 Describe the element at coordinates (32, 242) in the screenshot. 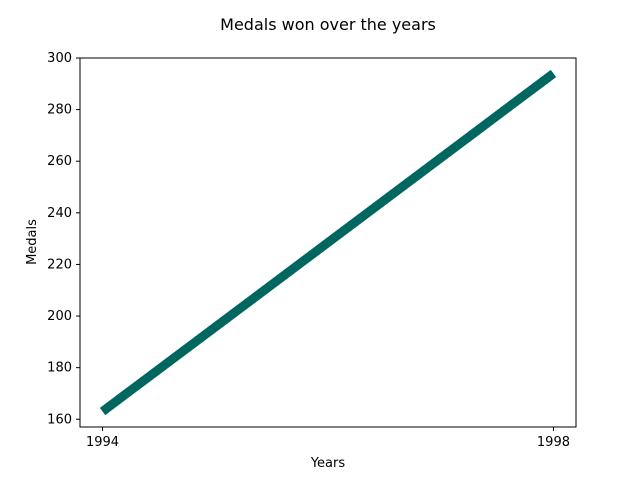

I see `y-axis-label: Medals` at that location.